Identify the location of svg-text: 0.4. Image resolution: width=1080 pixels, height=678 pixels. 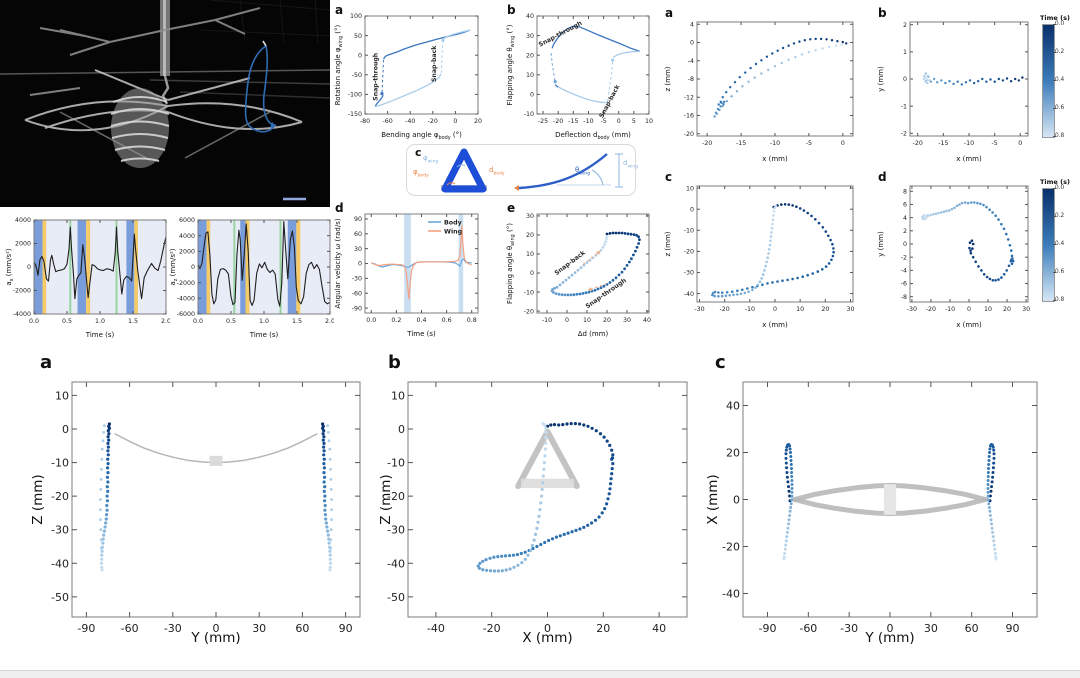
(421, 320).